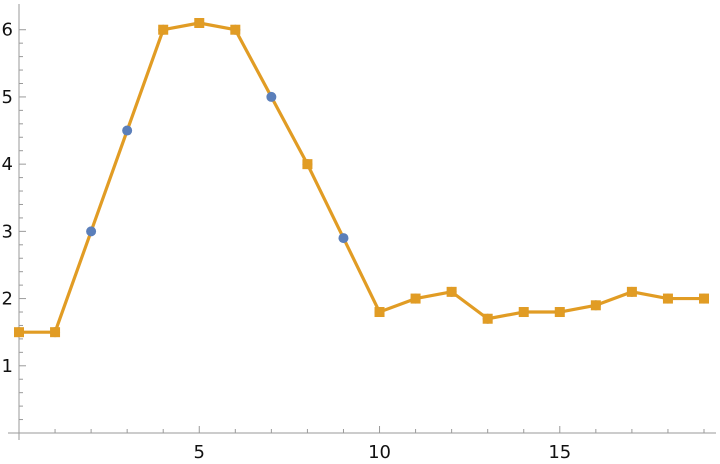  Describe the element at coordinates (7, 231) in the screenshot. I see `y-tick-label: 3` at that location.